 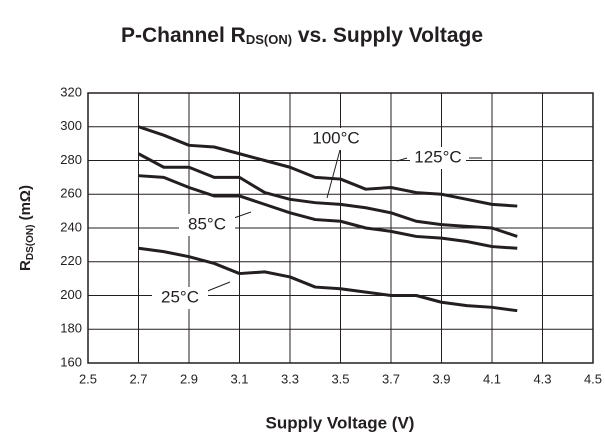 I want to click on y-tick-label: 300, so click(x=71, y=125).